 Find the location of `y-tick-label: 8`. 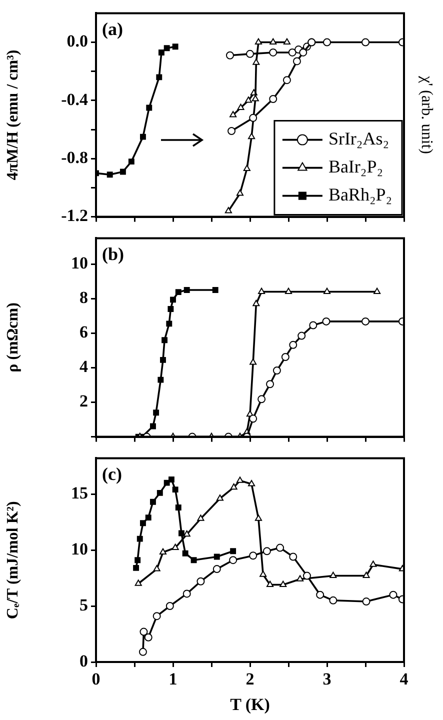

y-tick-label: 8 is located at coordinates (84, 298).